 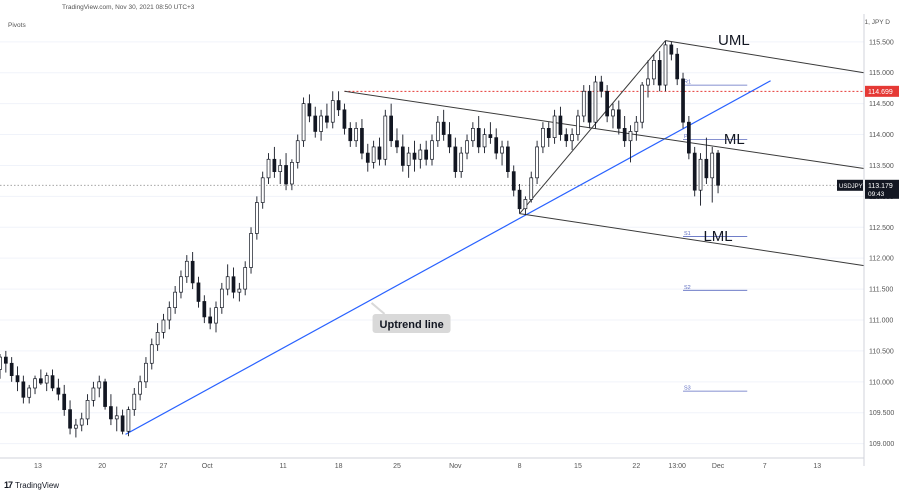 I want to click on symbol-tag, so click(x=850, y=185).